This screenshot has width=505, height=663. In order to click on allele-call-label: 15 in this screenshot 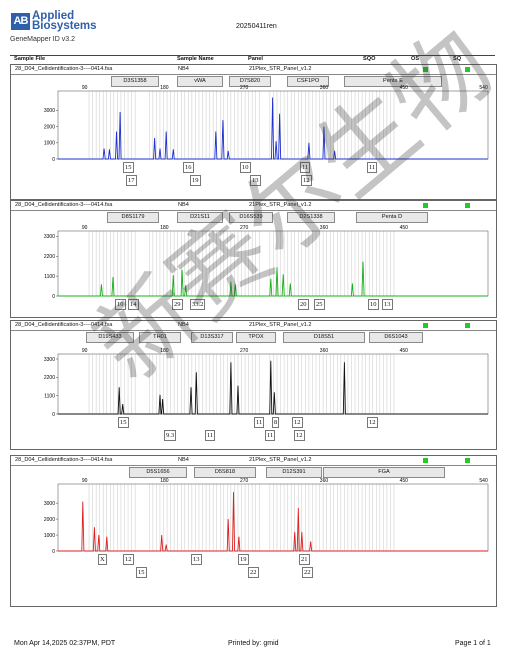, I will do `click(128, 167)`.